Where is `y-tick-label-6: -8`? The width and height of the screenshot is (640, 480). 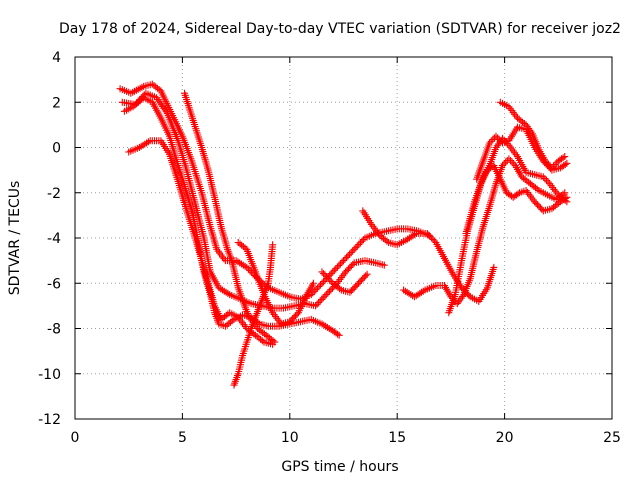
y-tick-label-6: -8 is located at coordinates (54, 330).